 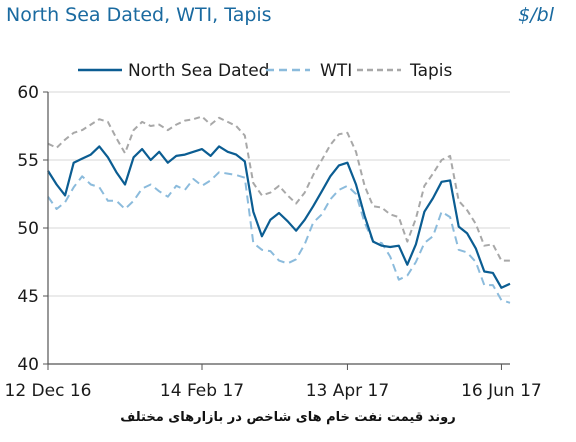 What do you see at coordinates (536, 15) in the screenshot?
I see `unit-label: $/bl` at bounding box center [536, 15].